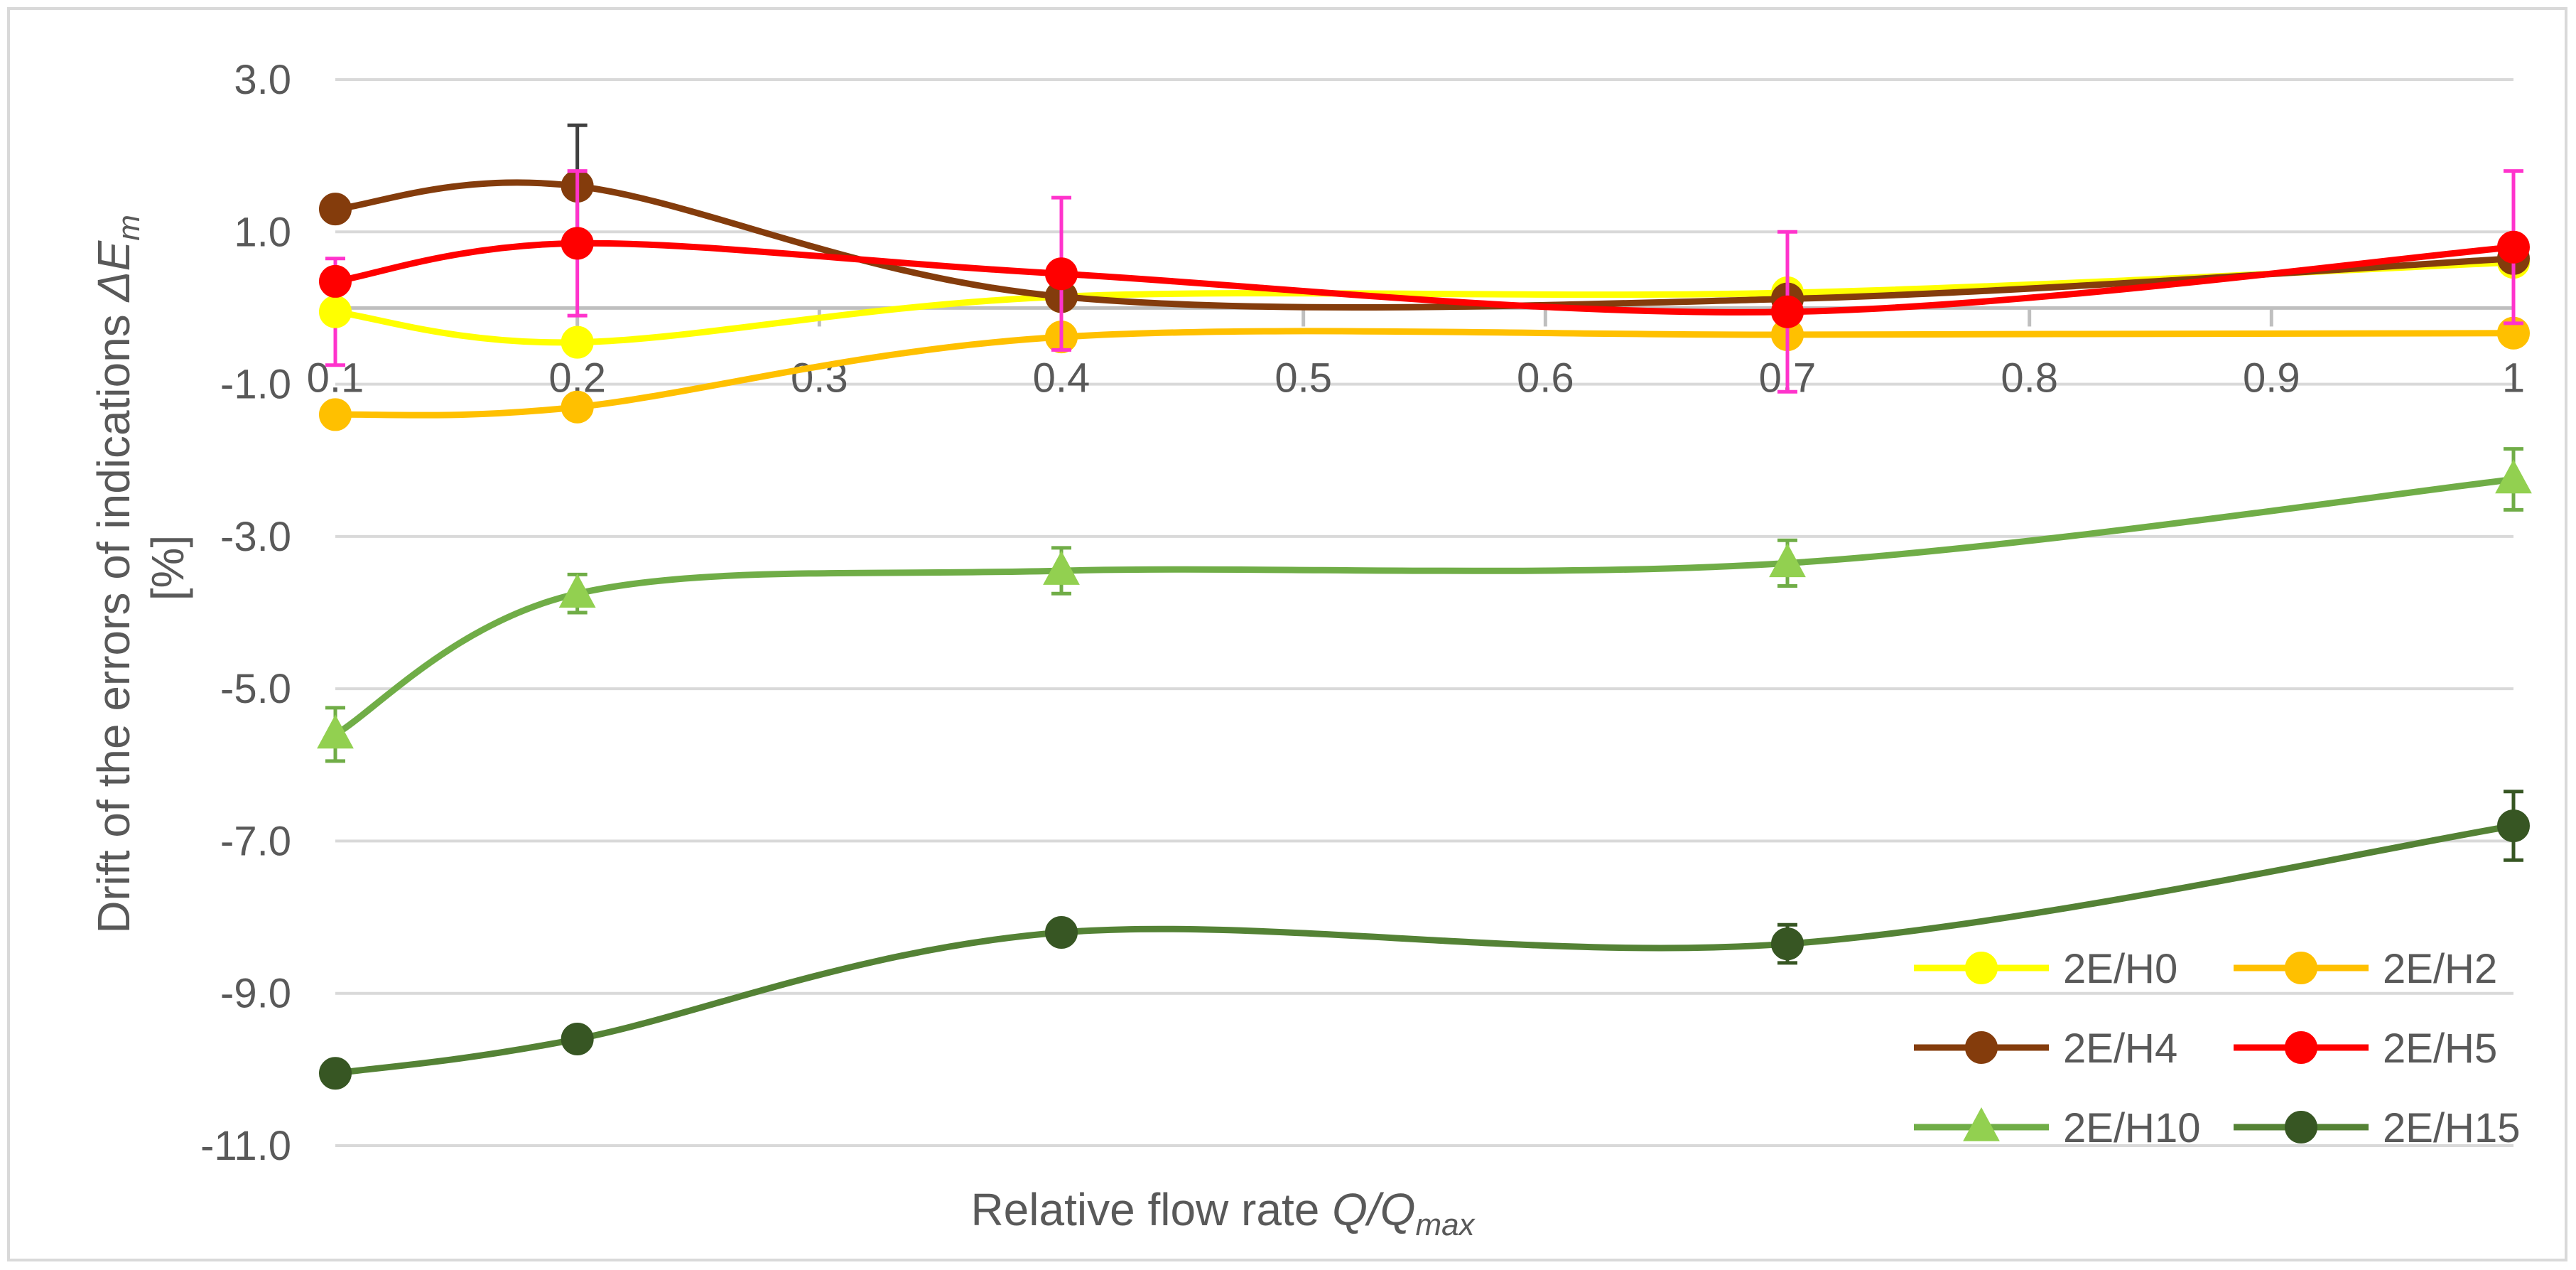 The image size is (2576, 1270). What do you see at coordinates (255, 689) in the screenshot?
I see `y-tick-label: -5.0` at bounding box center [255, 689].